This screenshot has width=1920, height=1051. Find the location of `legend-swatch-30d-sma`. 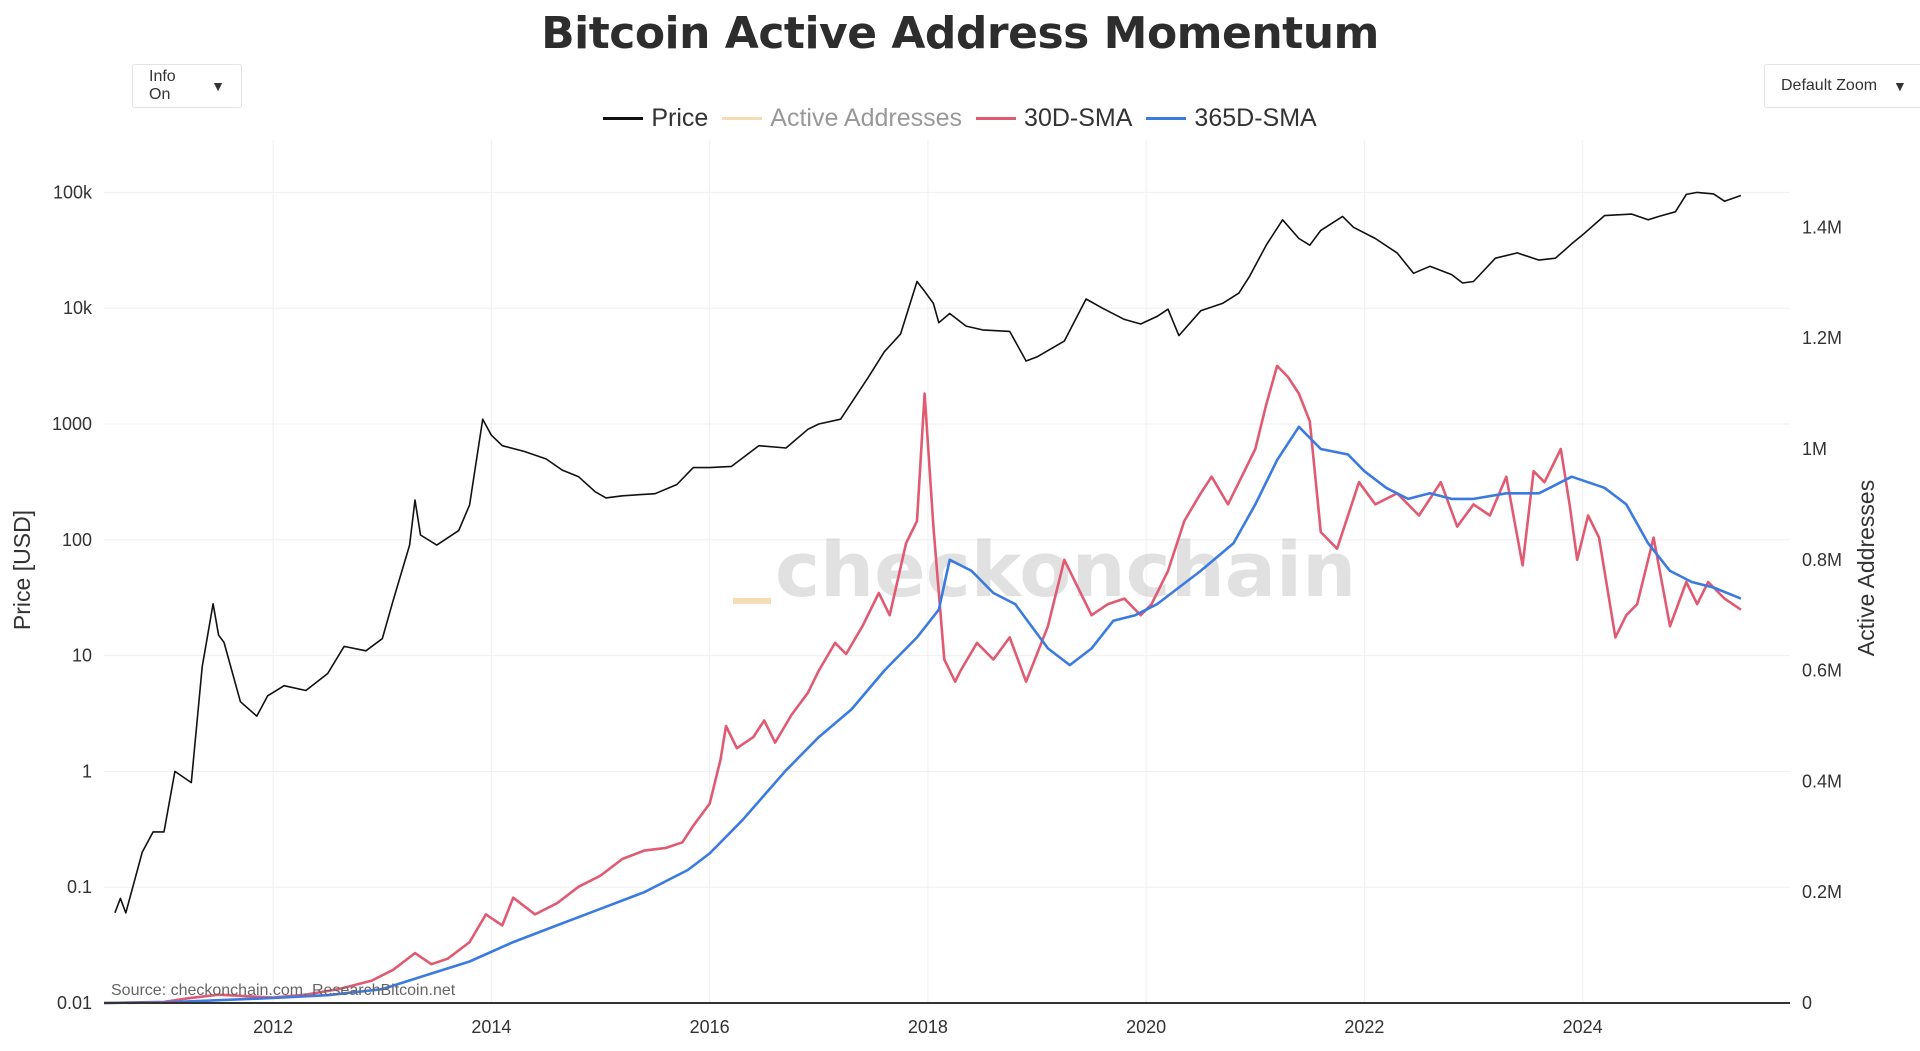

legend-swatch-30d-sma is located at coordinates (996, 118).